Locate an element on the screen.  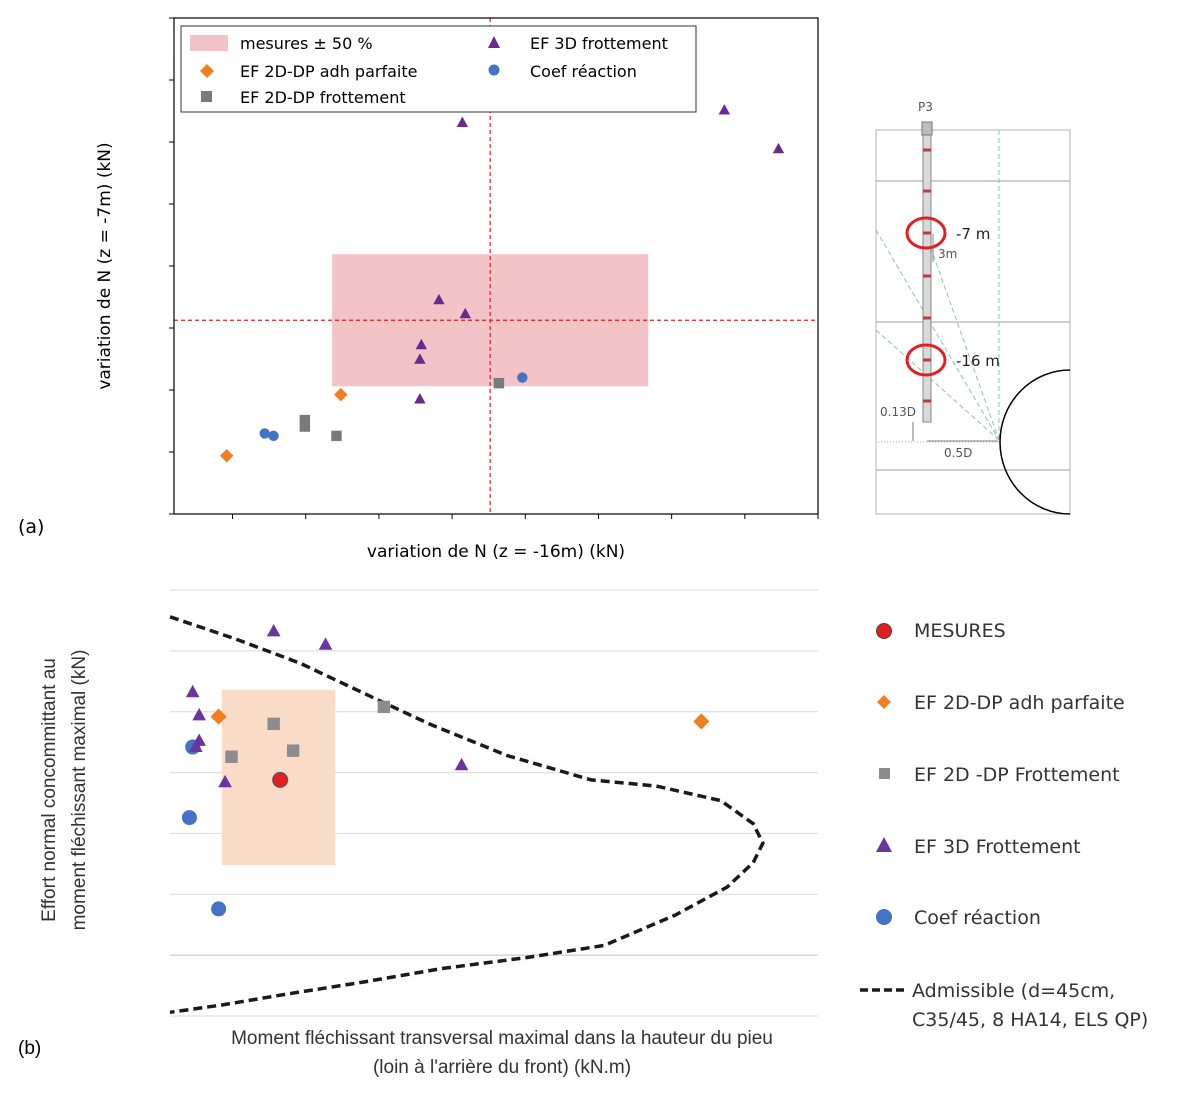
pile-head is located at coordinates (927, 128).